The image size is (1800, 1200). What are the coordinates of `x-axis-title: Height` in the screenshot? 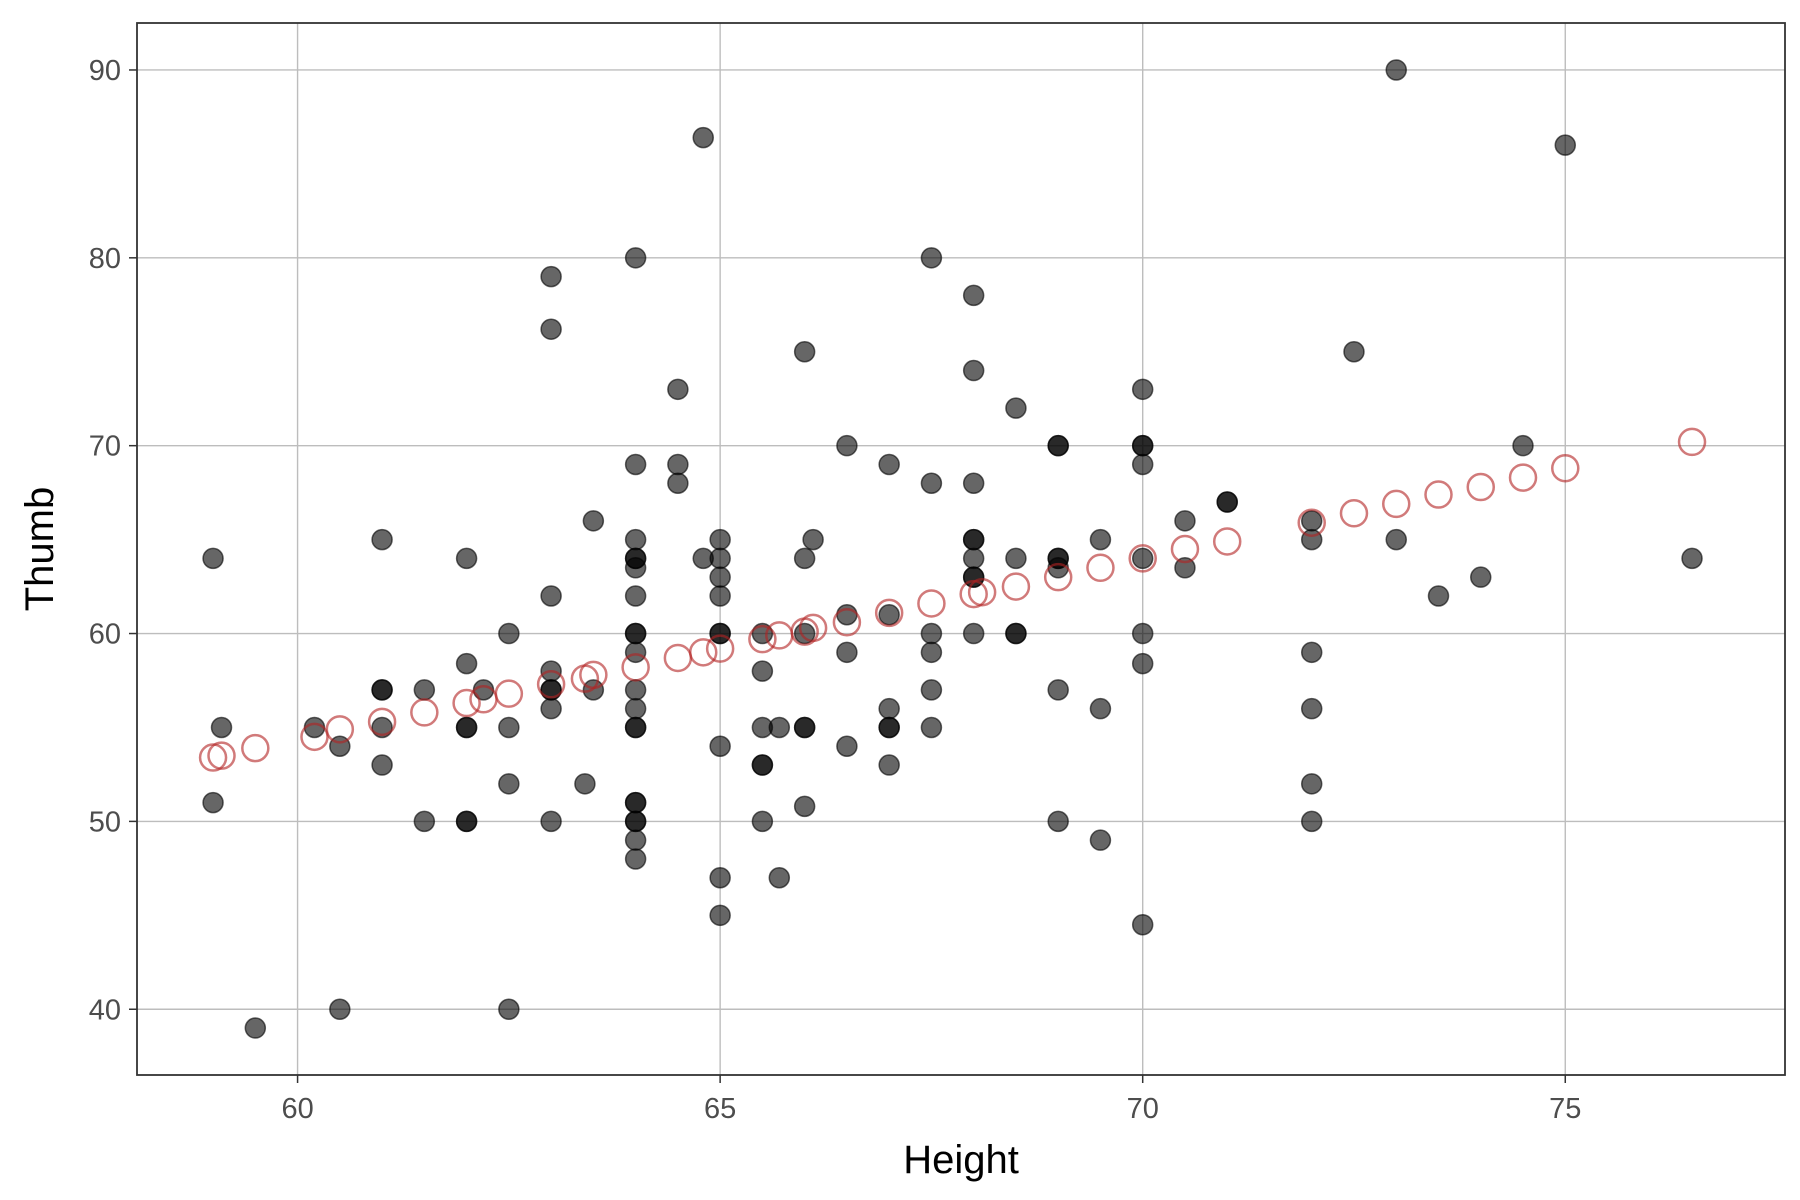 It's located at (961, 1160).